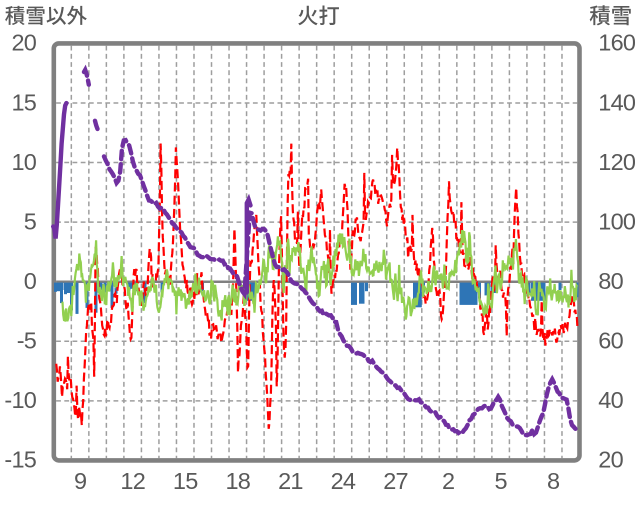 The height and width of the screenshot is (506, 636). Describe the element at coordinates (132, 481) in the screenshot. I see `svg-text: 12` at that location.